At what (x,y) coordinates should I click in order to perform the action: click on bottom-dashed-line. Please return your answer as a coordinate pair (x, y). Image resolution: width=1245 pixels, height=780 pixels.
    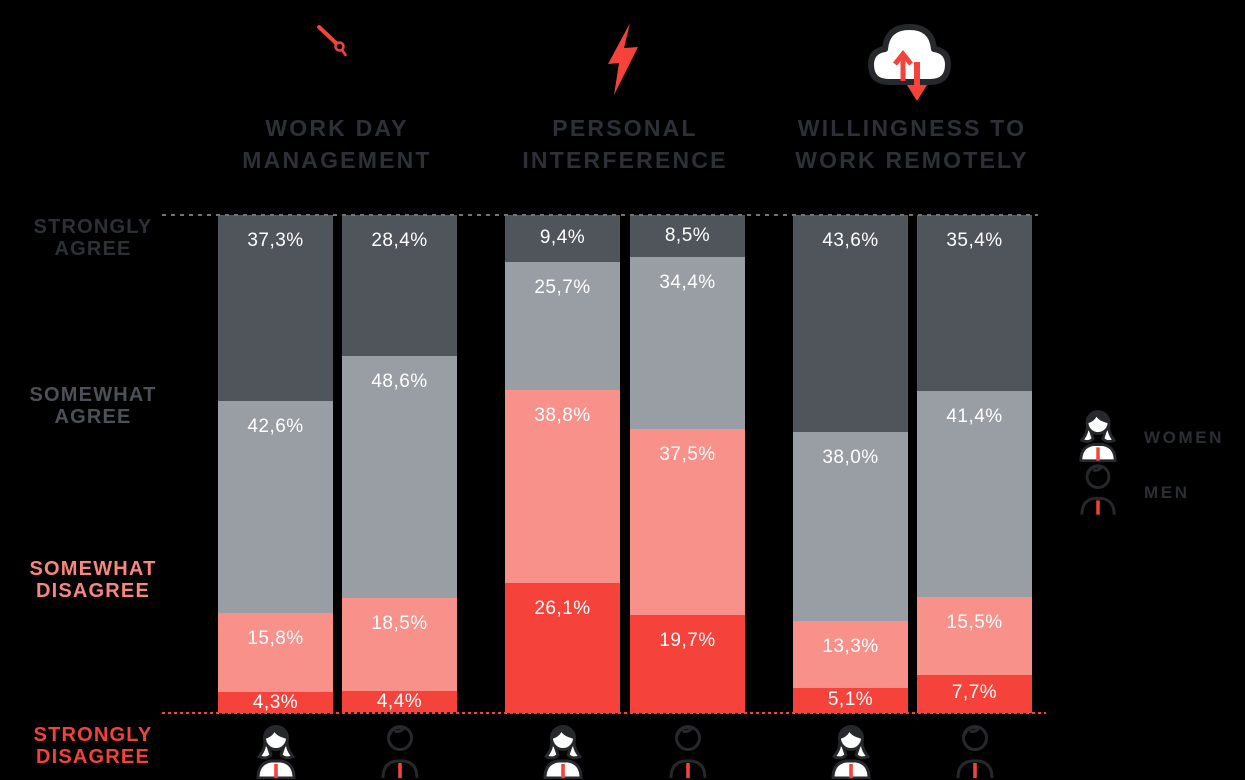
    Looking at the image, I should click on (604, 713).